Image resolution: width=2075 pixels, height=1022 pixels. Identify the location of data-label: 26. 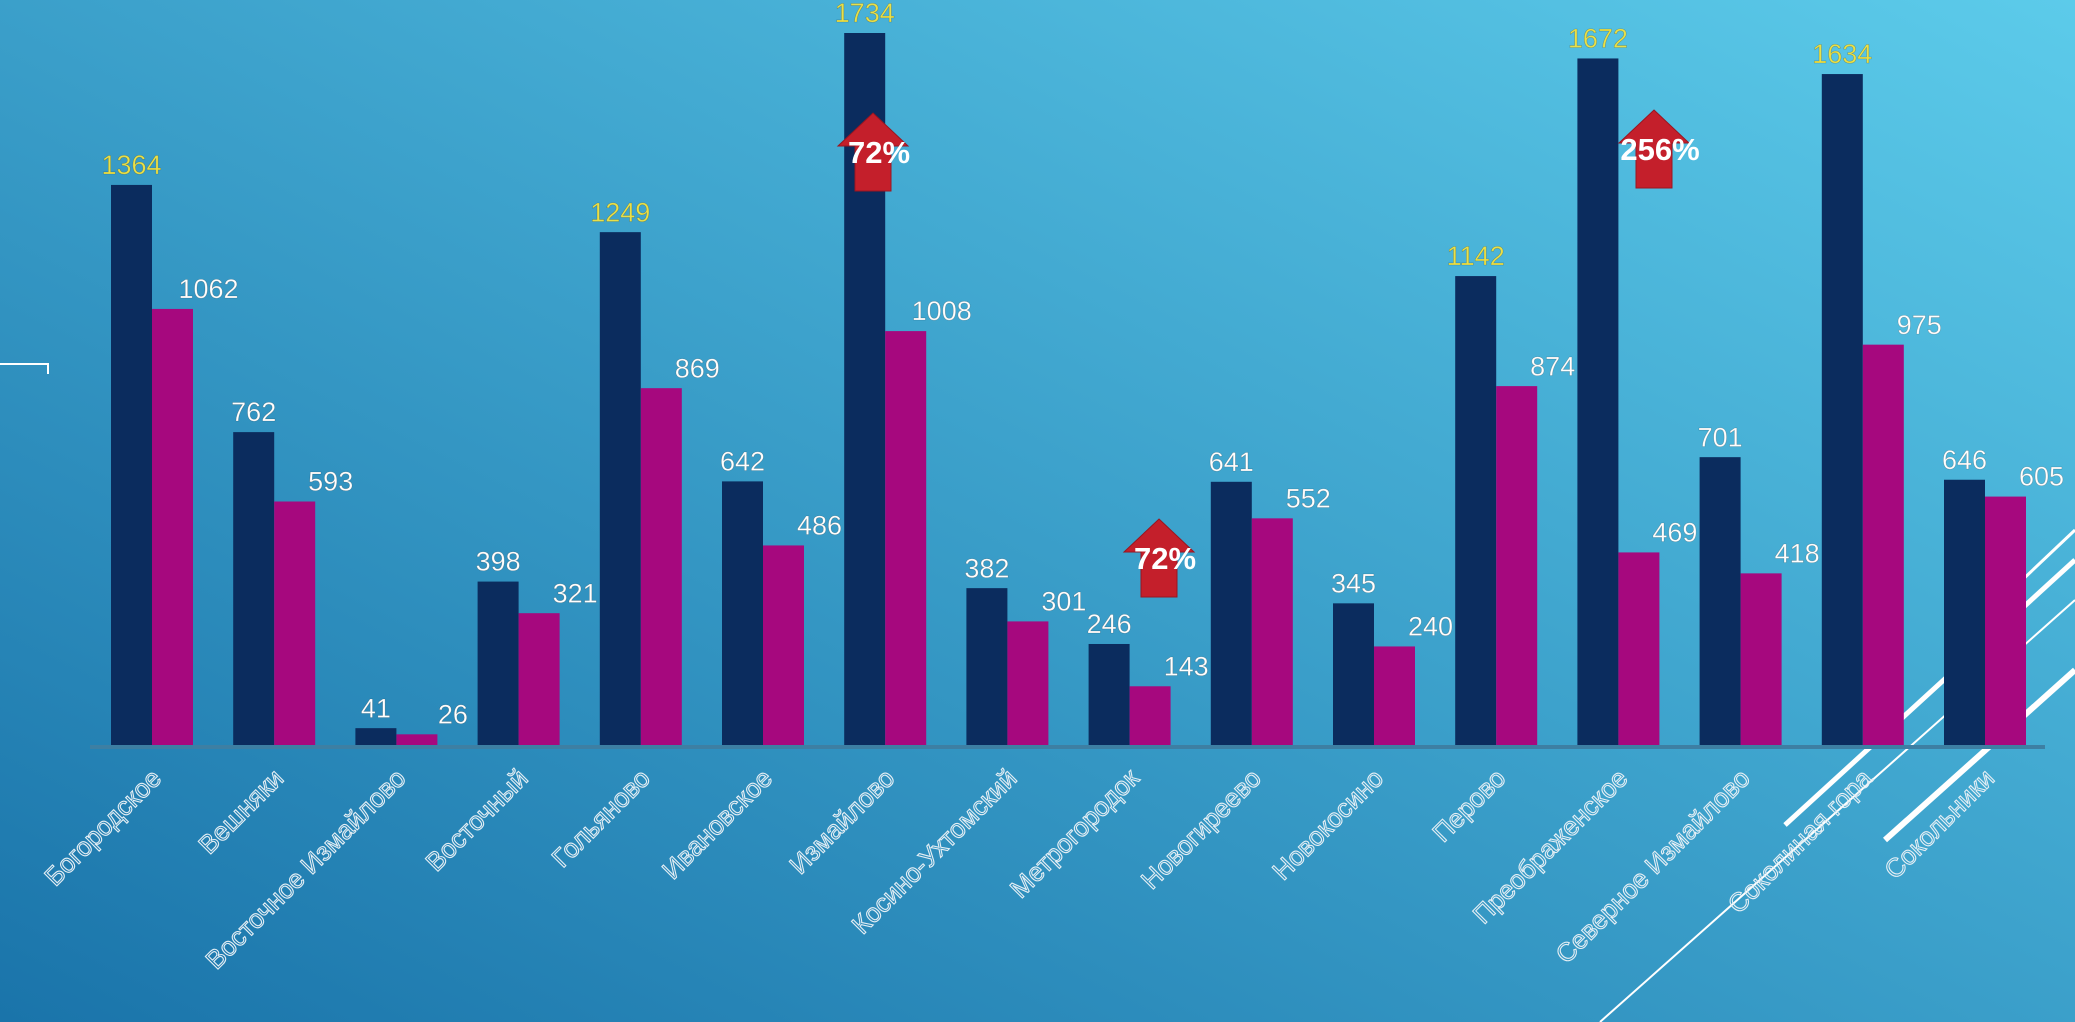
(453, 714).